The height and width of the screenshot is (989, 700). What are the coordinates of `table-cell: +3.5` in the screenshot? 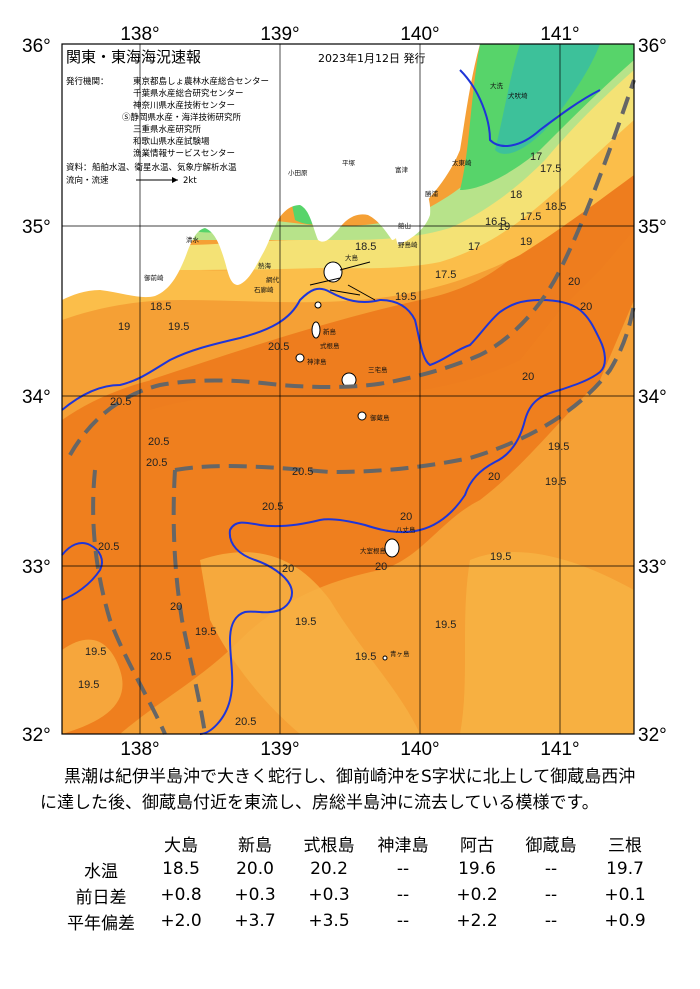 It's located at (329, 921).